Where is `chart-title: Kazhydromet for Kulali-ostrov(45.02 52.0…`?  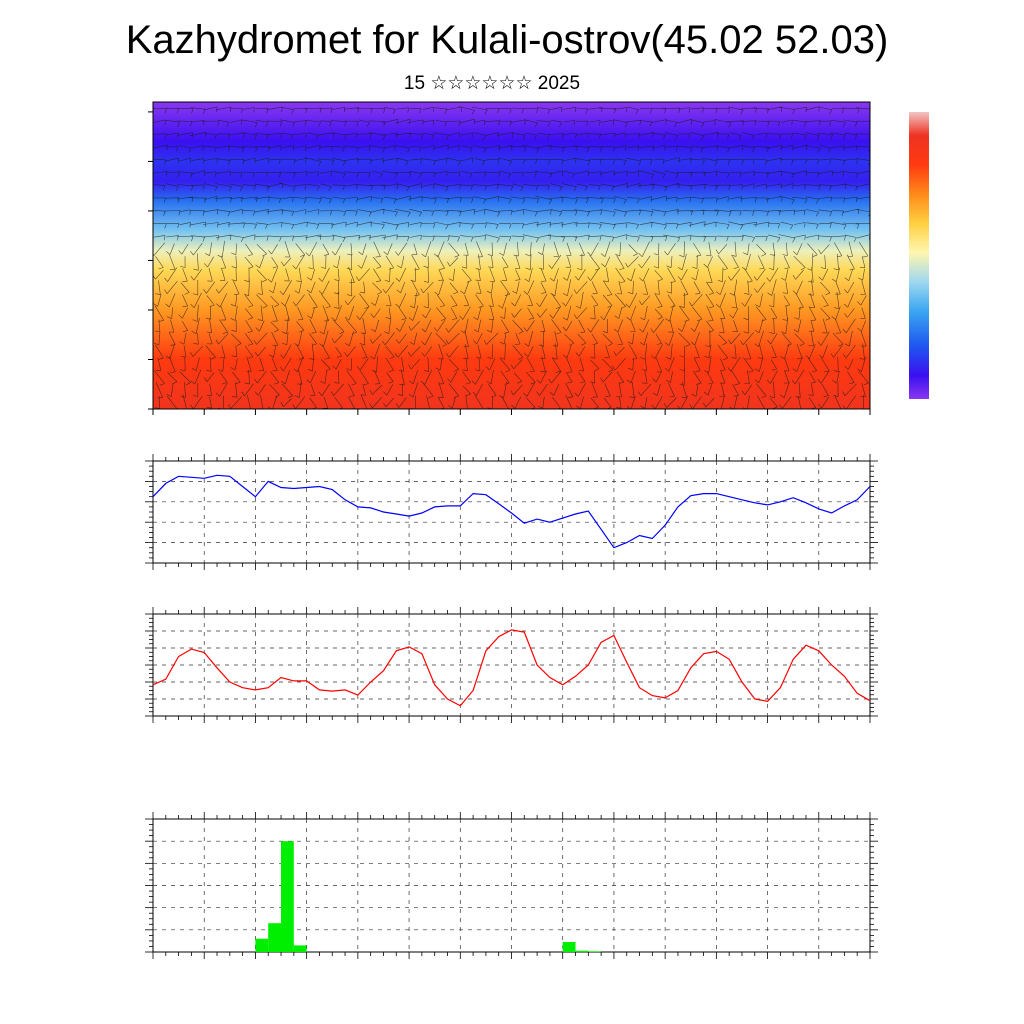
chart-title: Kazhydromet for Kulali-ostrov(45.02 52.0… is located at coordinates (507, 40).